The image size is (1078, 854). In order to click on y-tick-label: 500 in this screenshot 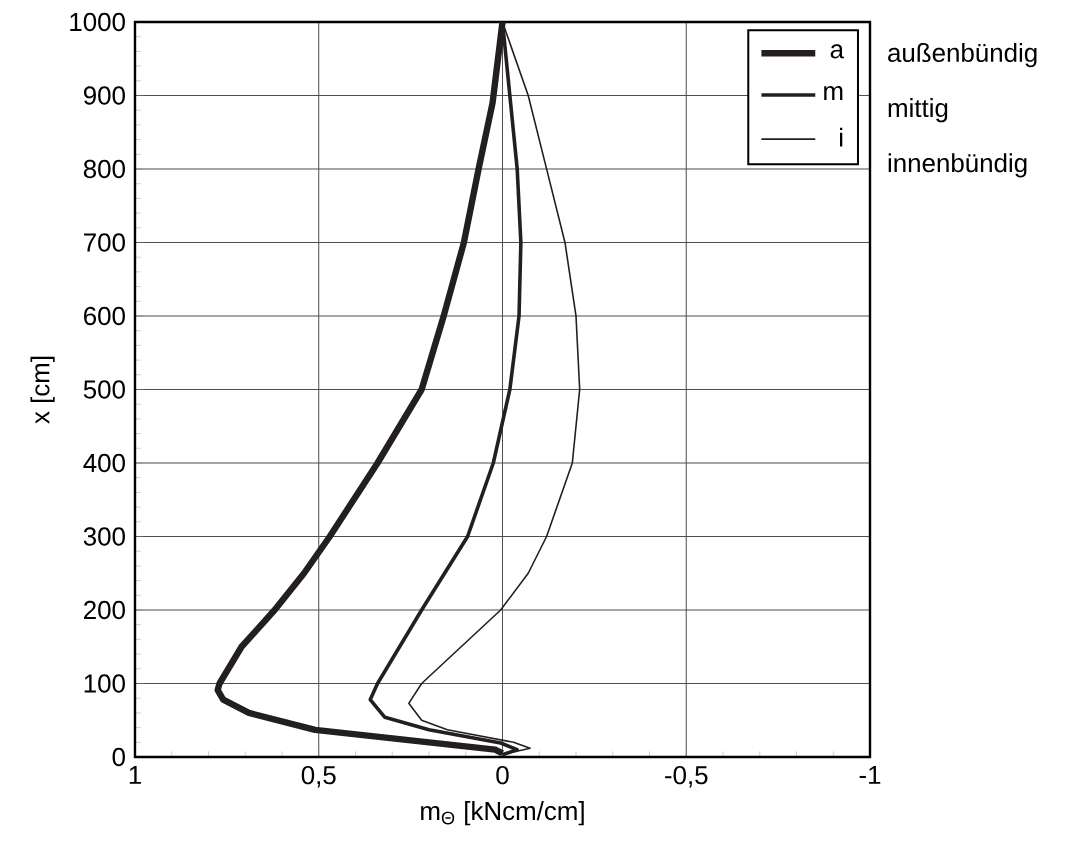, I will do `click(104, 389)`.